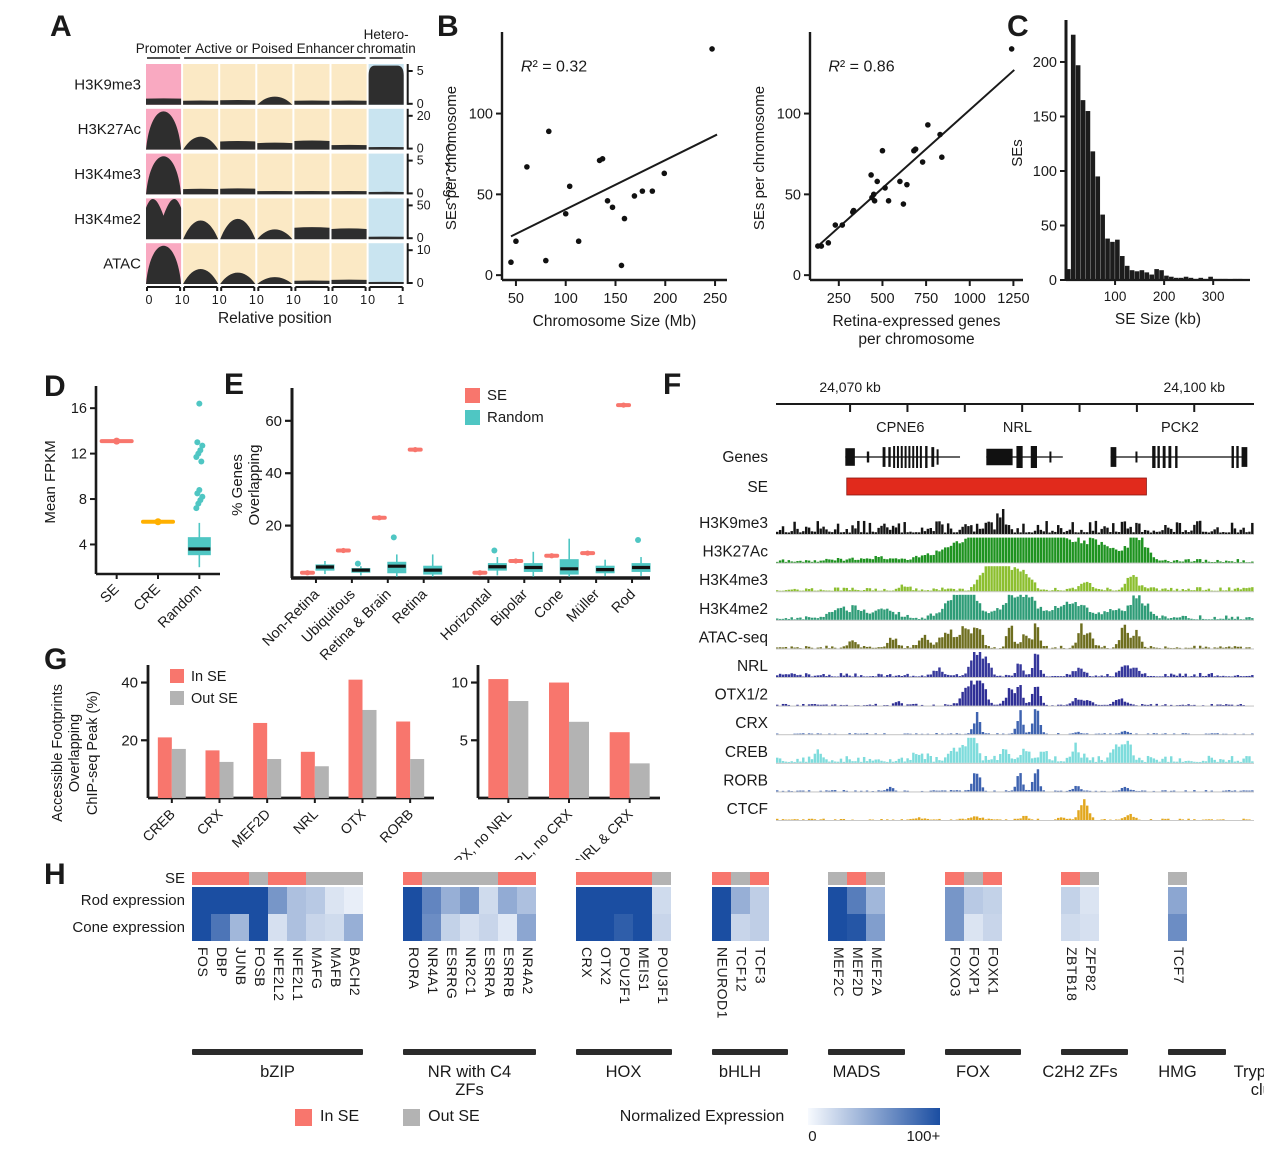  What do you see at coordinates (733, 523) in the screenshot?
I see `svg-text: H3K9me3` at bounding box center [733, 523].